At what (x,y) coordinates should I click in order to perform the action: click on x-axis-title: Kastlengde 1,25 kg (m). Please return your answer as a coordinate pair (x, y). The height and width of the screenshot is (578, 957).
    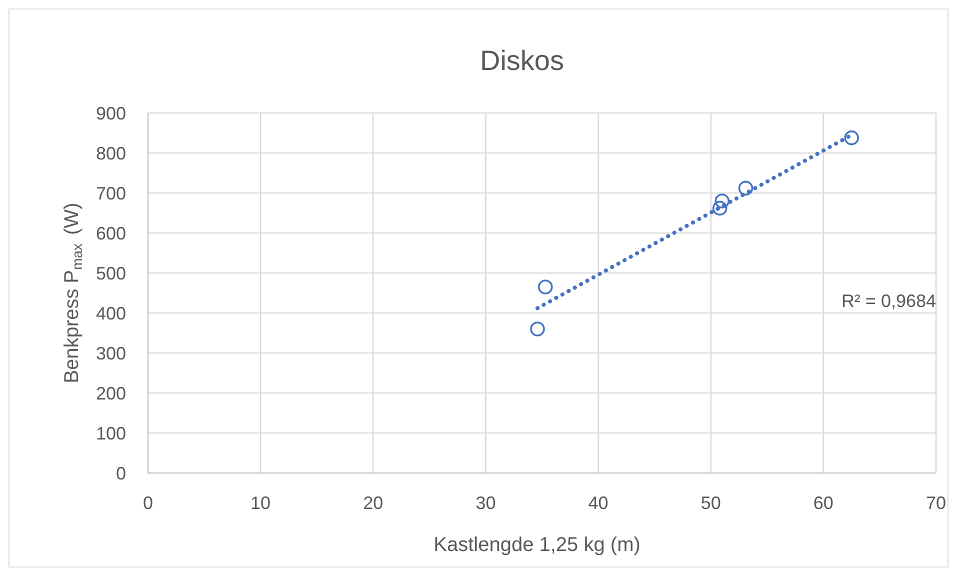
    Looking at the image, I should click on (537, 545).